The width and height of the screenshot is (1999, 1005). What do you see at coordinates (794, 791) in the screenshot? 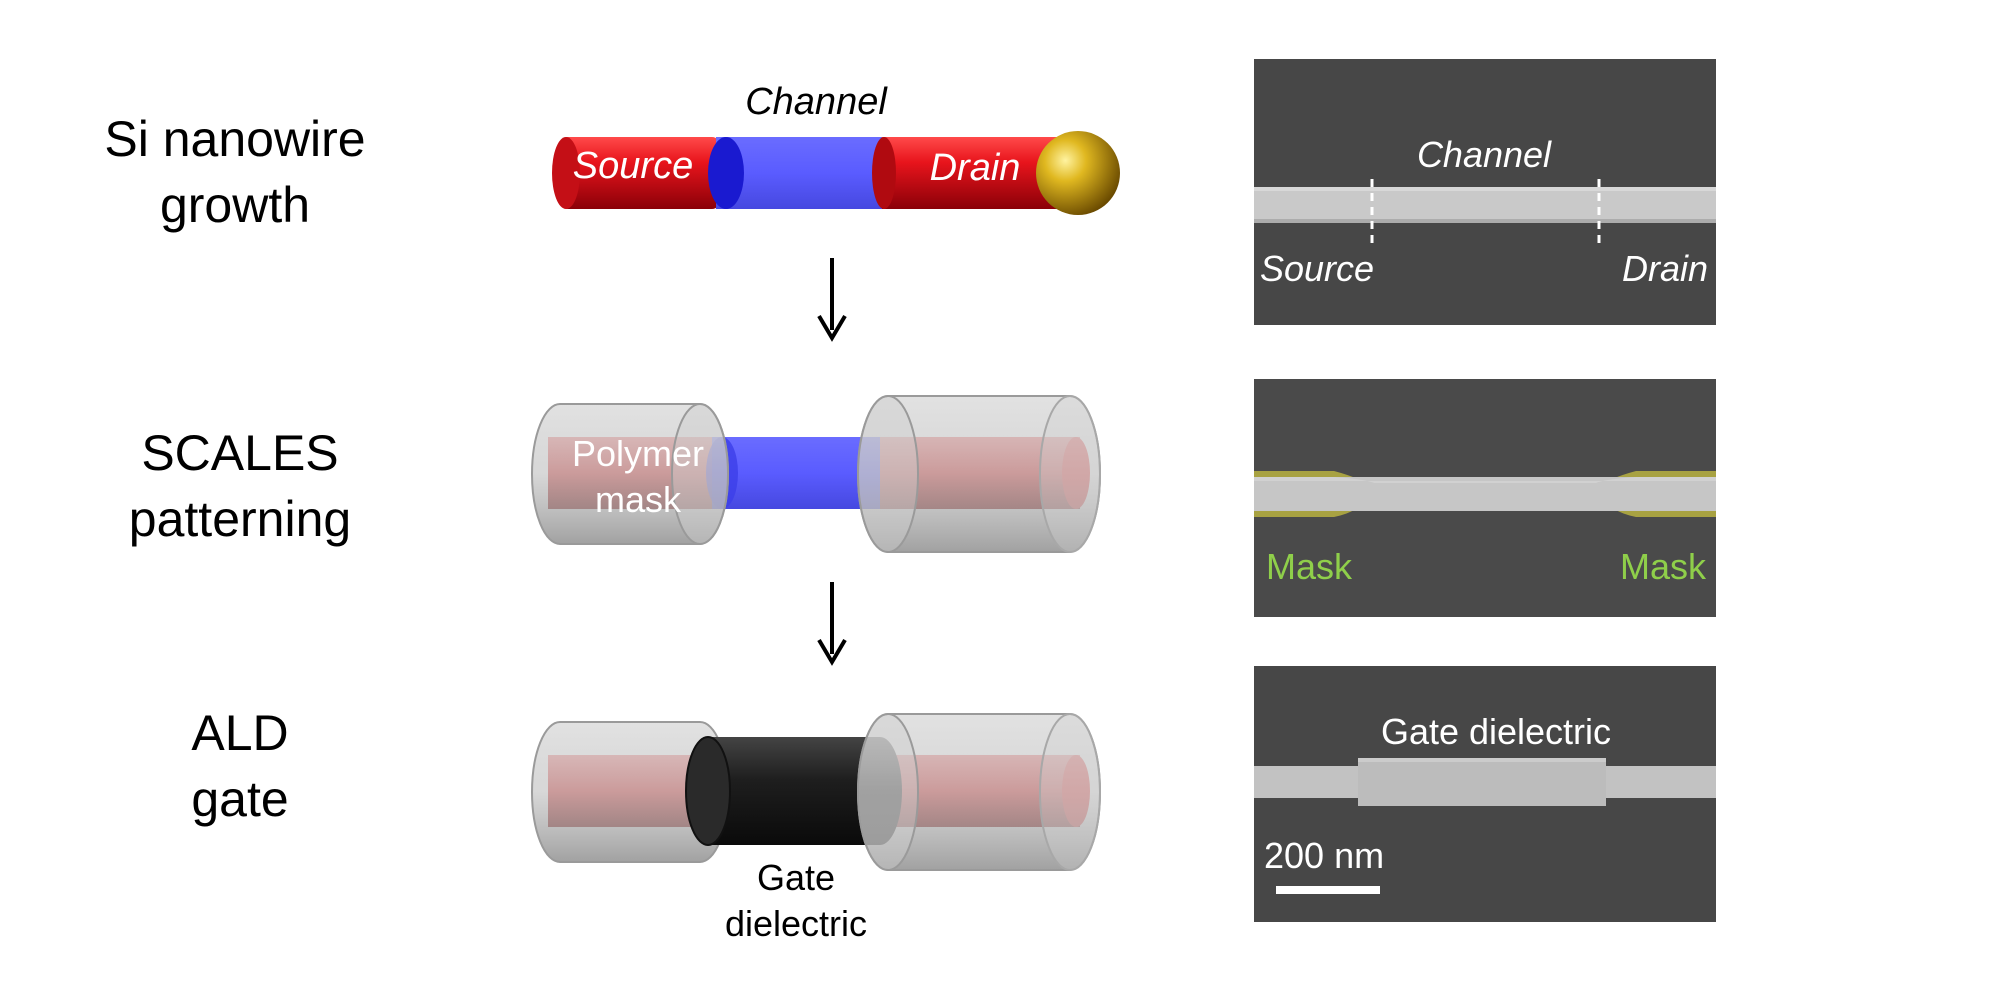
I see `gate-dielectric-shell` at bounding box center [794, 791].